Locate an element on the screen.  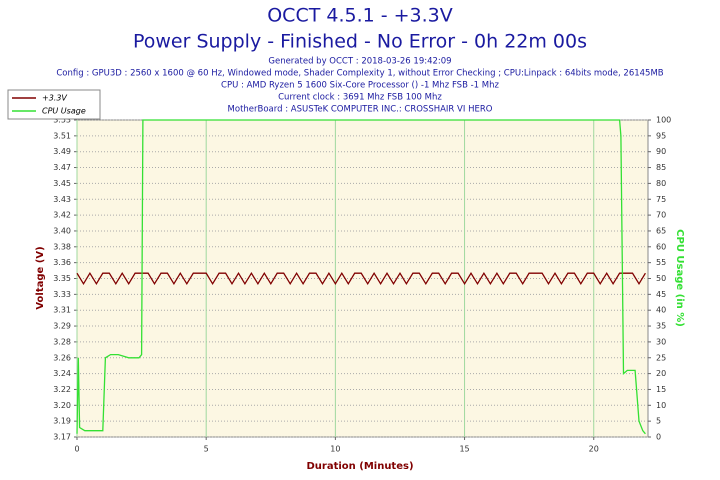
y2-tick-label: 10 is located at coordinates (661, 405).